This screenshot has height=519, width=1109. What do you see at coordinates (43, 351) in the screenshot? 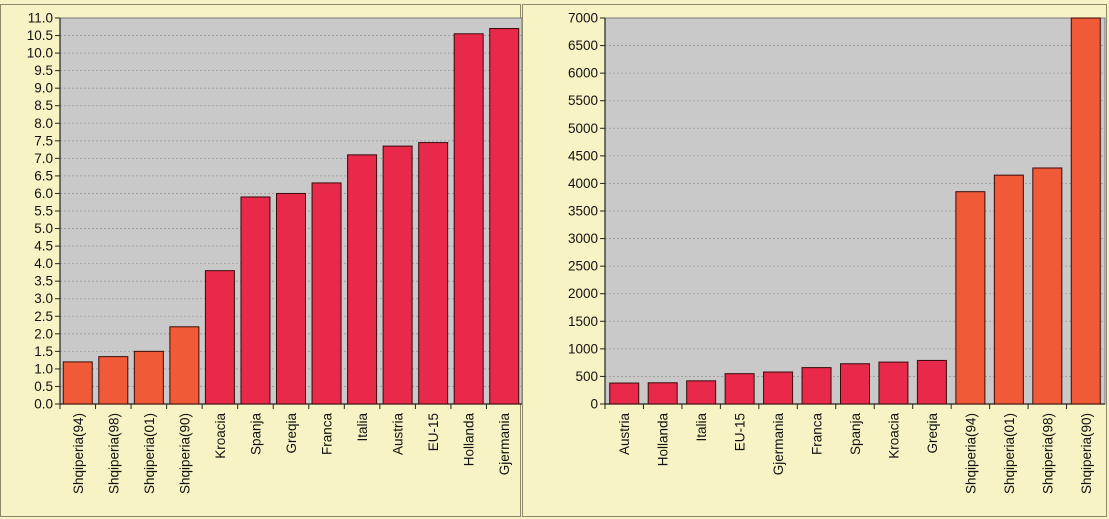
I see `y-tick-label: 1.5` at bounding box center [43, 351].